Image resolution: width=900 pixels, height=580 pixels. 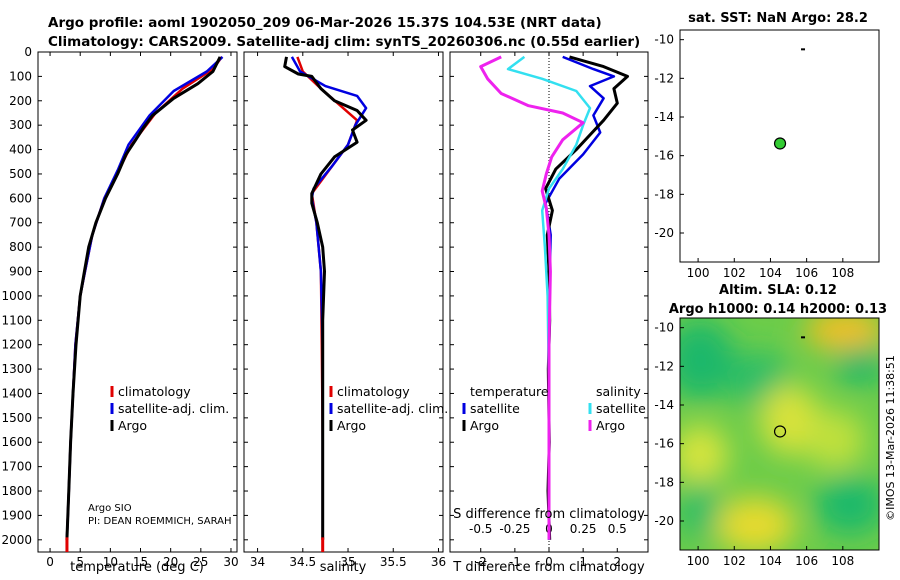 What do you see at coordinates (16, 540) in the screenshot?
I see `depth-tick-label: 2000` at bounding box center [16, 540].